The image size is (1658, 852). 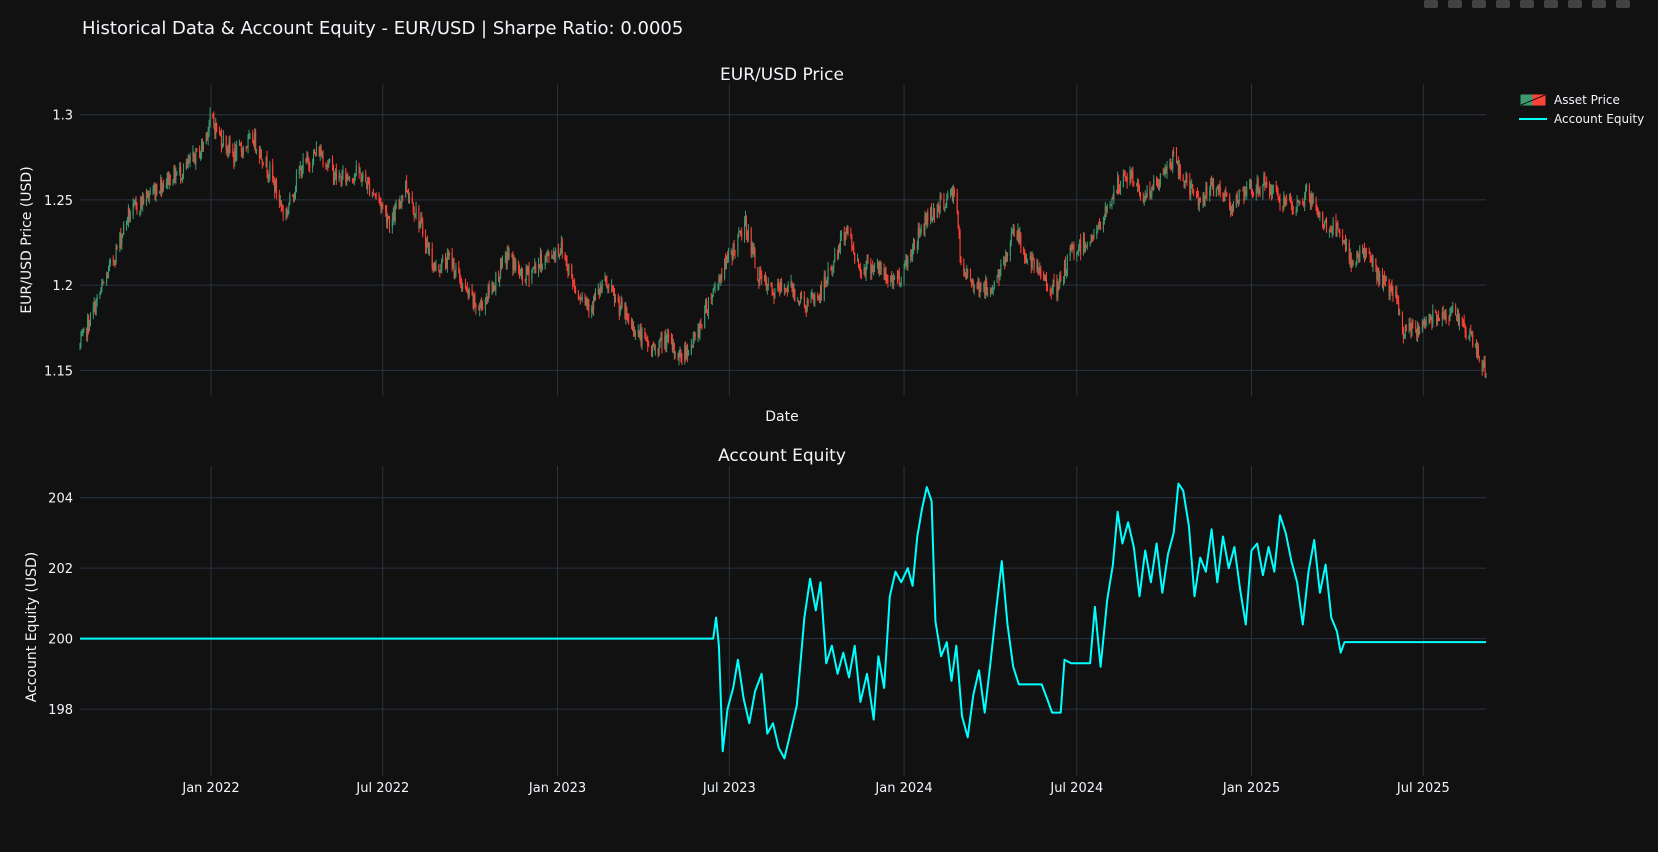 I want to click on lasso-icon, so click(x=1527, y=4).